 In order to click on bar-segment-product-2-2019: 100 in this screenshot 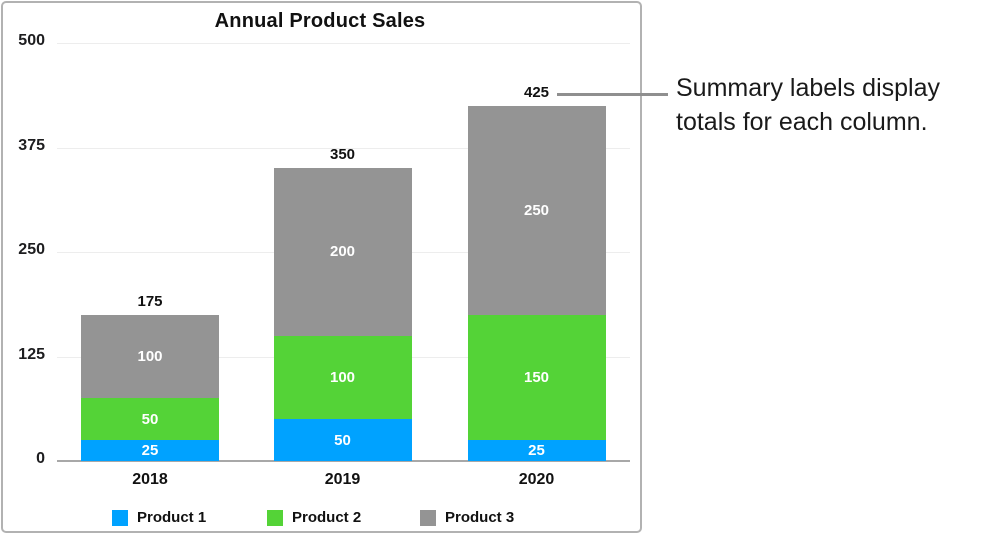, I will do `click(342, 377)`.